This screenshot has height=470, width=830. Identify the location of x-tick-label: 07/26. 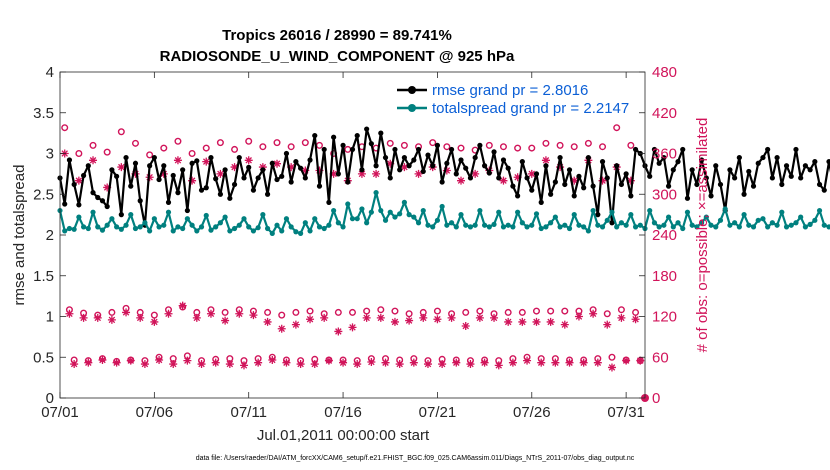
(532, 412).